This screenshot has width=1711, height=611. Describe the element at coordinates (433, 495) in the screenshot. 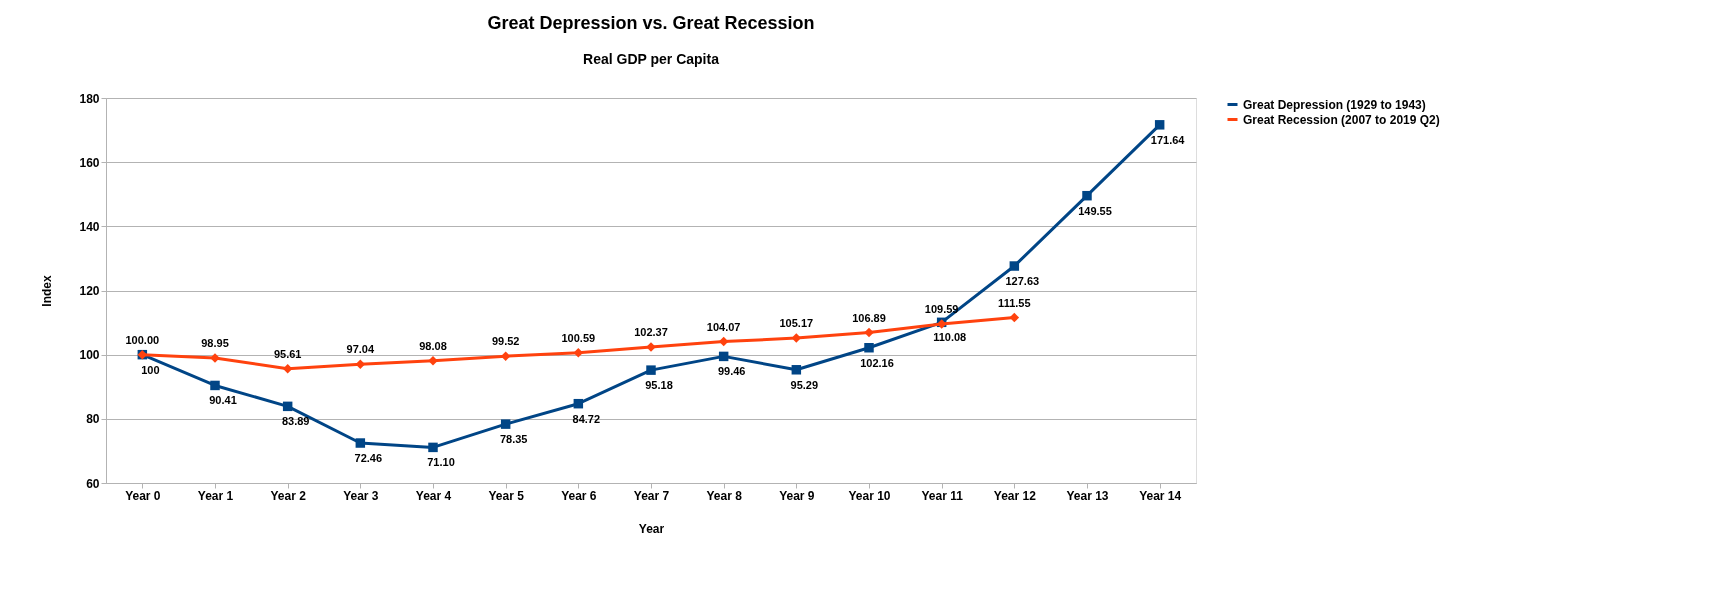

I see `x-tick-label: Year 4` at that location.